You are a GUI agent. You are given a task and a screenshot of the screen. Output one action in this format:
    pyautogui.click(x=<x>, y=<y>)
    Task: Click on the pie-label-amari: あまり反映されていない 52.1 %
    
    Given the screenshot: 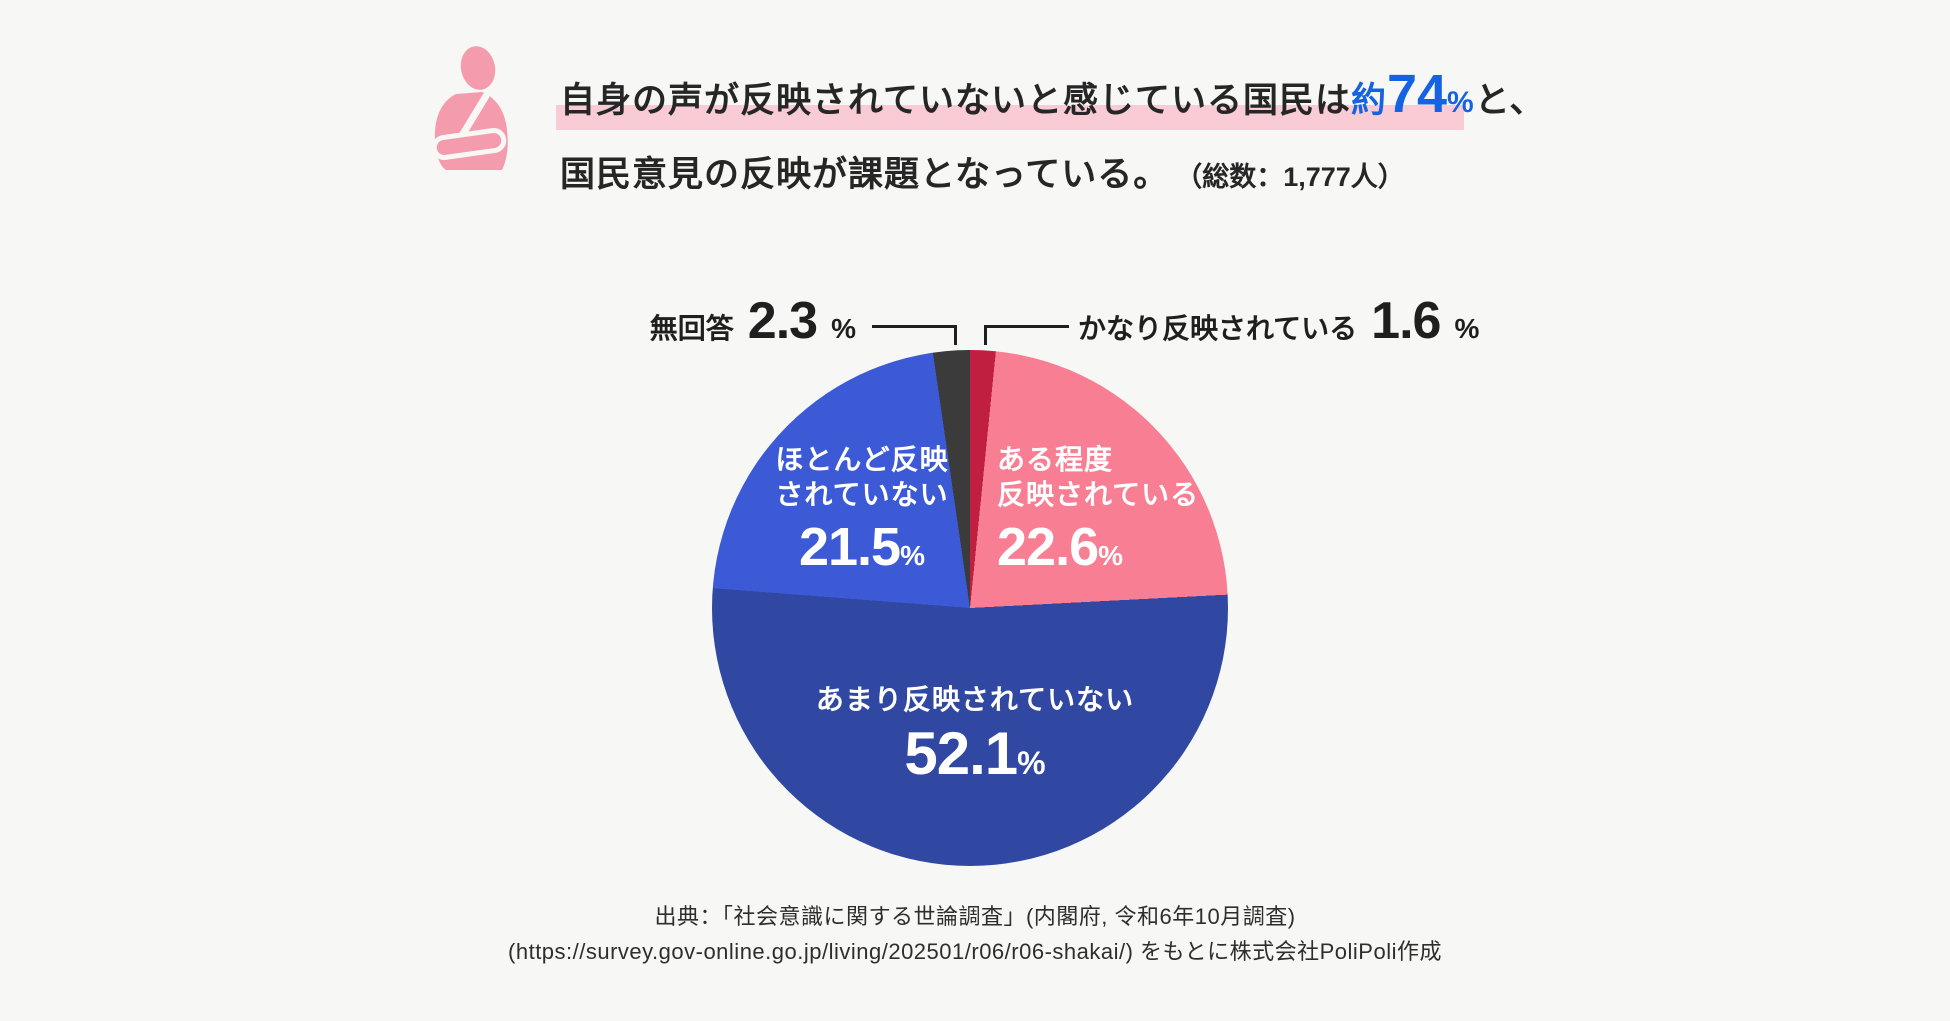 What is the action you would take?
    pyautogui.click(x=975, y=735)
    